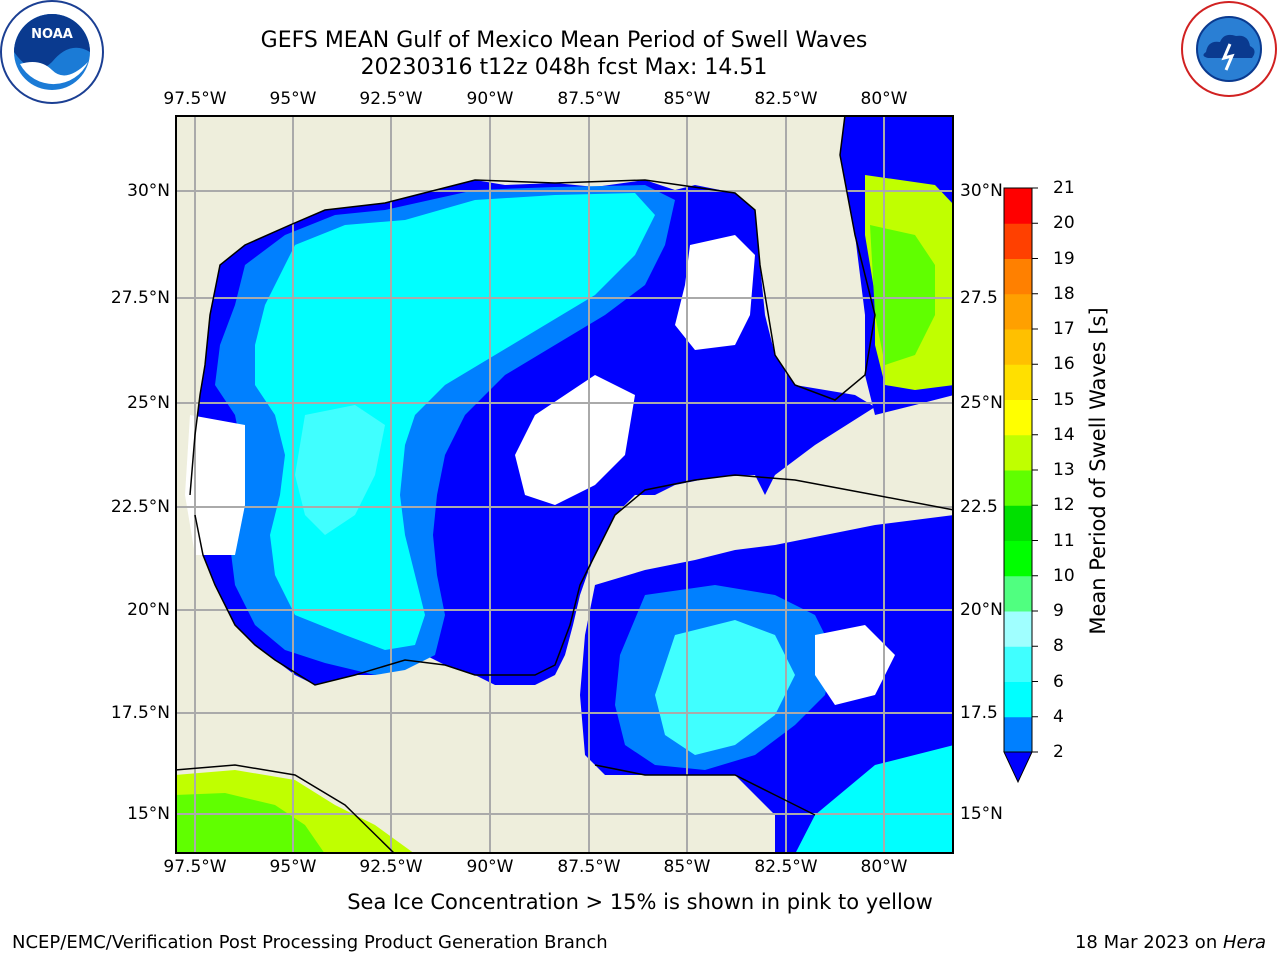  I want to click on lat-tick-left: 20°N, so click(148, 610).